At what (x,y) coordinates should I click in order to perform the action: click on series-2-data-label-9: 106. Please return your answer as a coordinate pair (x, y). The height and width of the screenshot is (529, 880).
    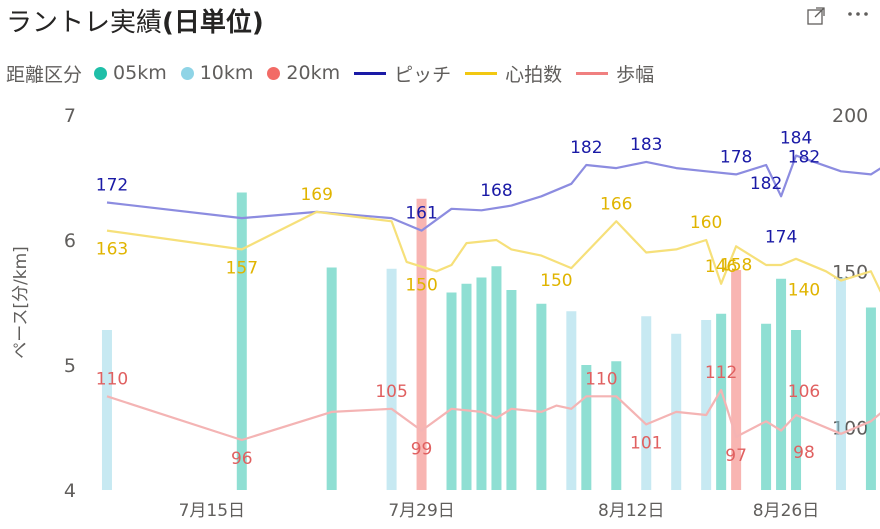
    Looking at the image, I should click on (804, 392).